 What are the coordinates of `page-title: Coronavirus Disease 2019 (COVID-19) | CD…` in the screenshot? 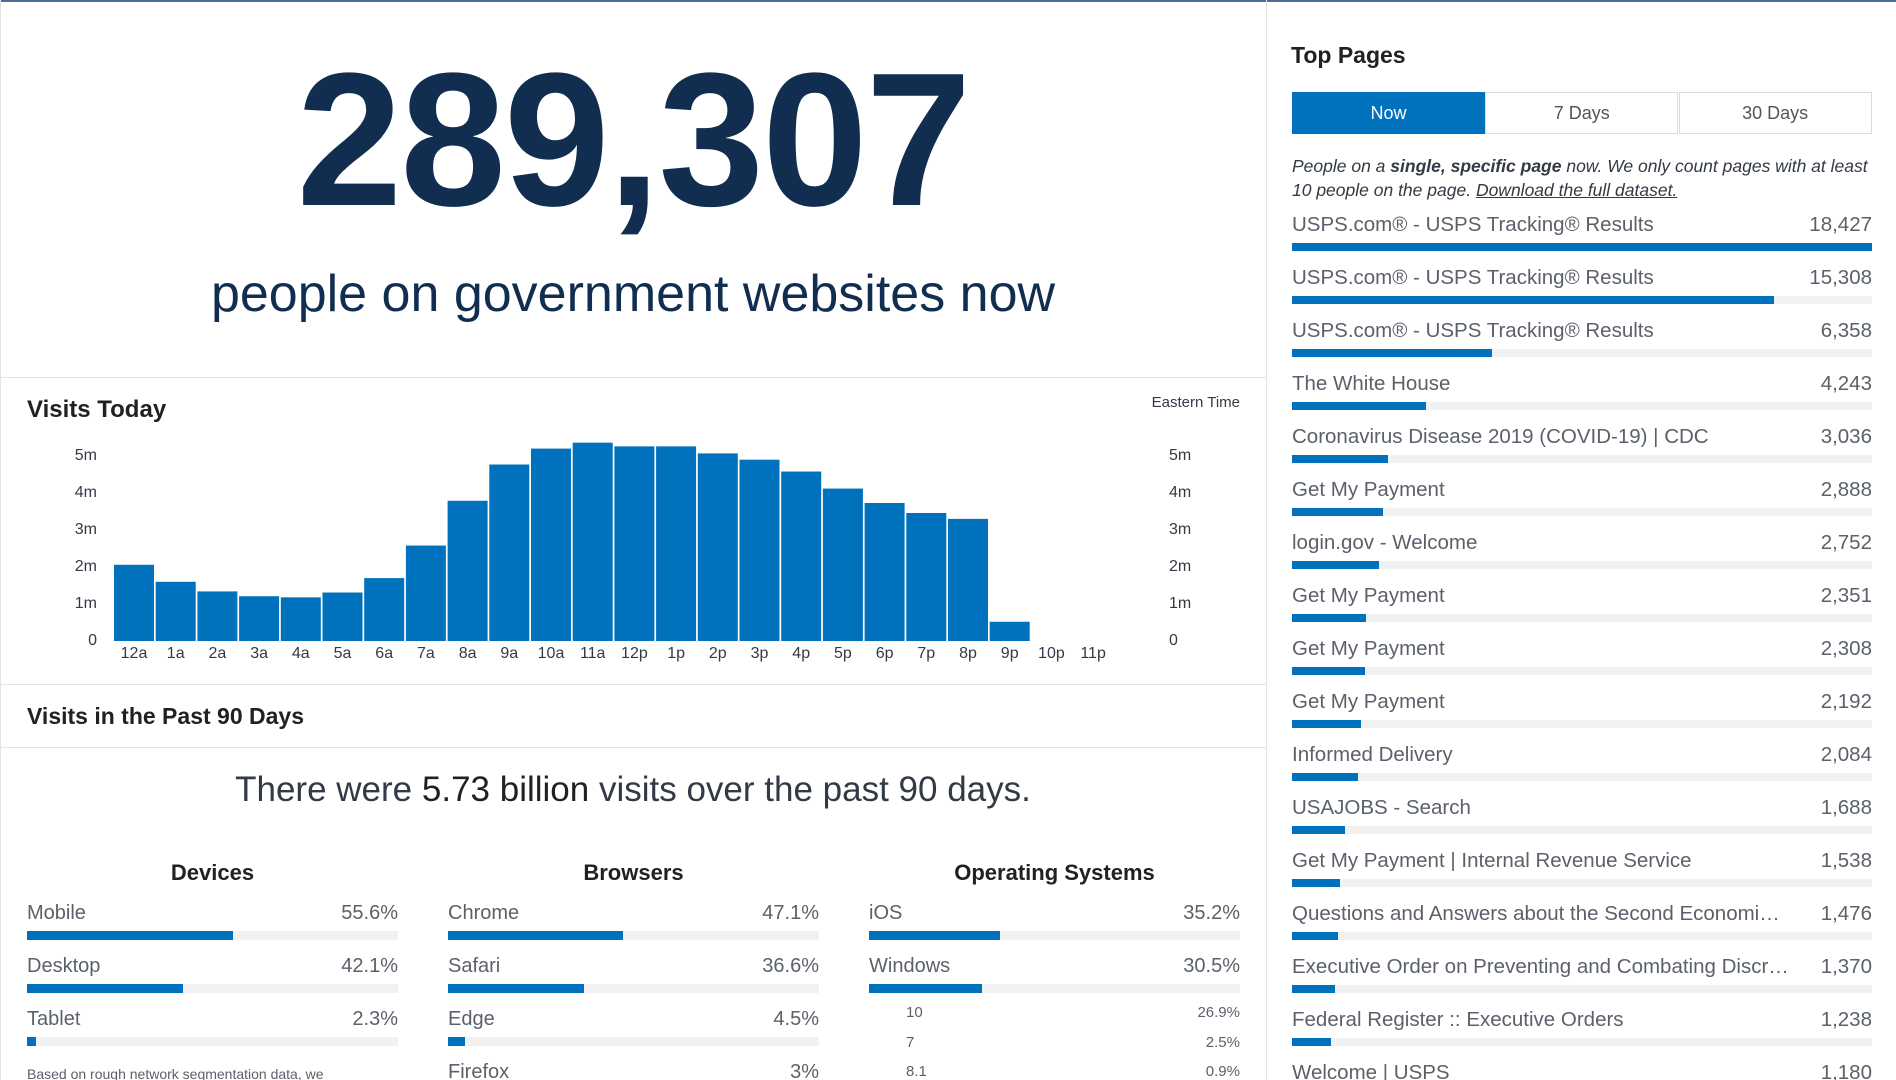 It's located at (1500, 436).